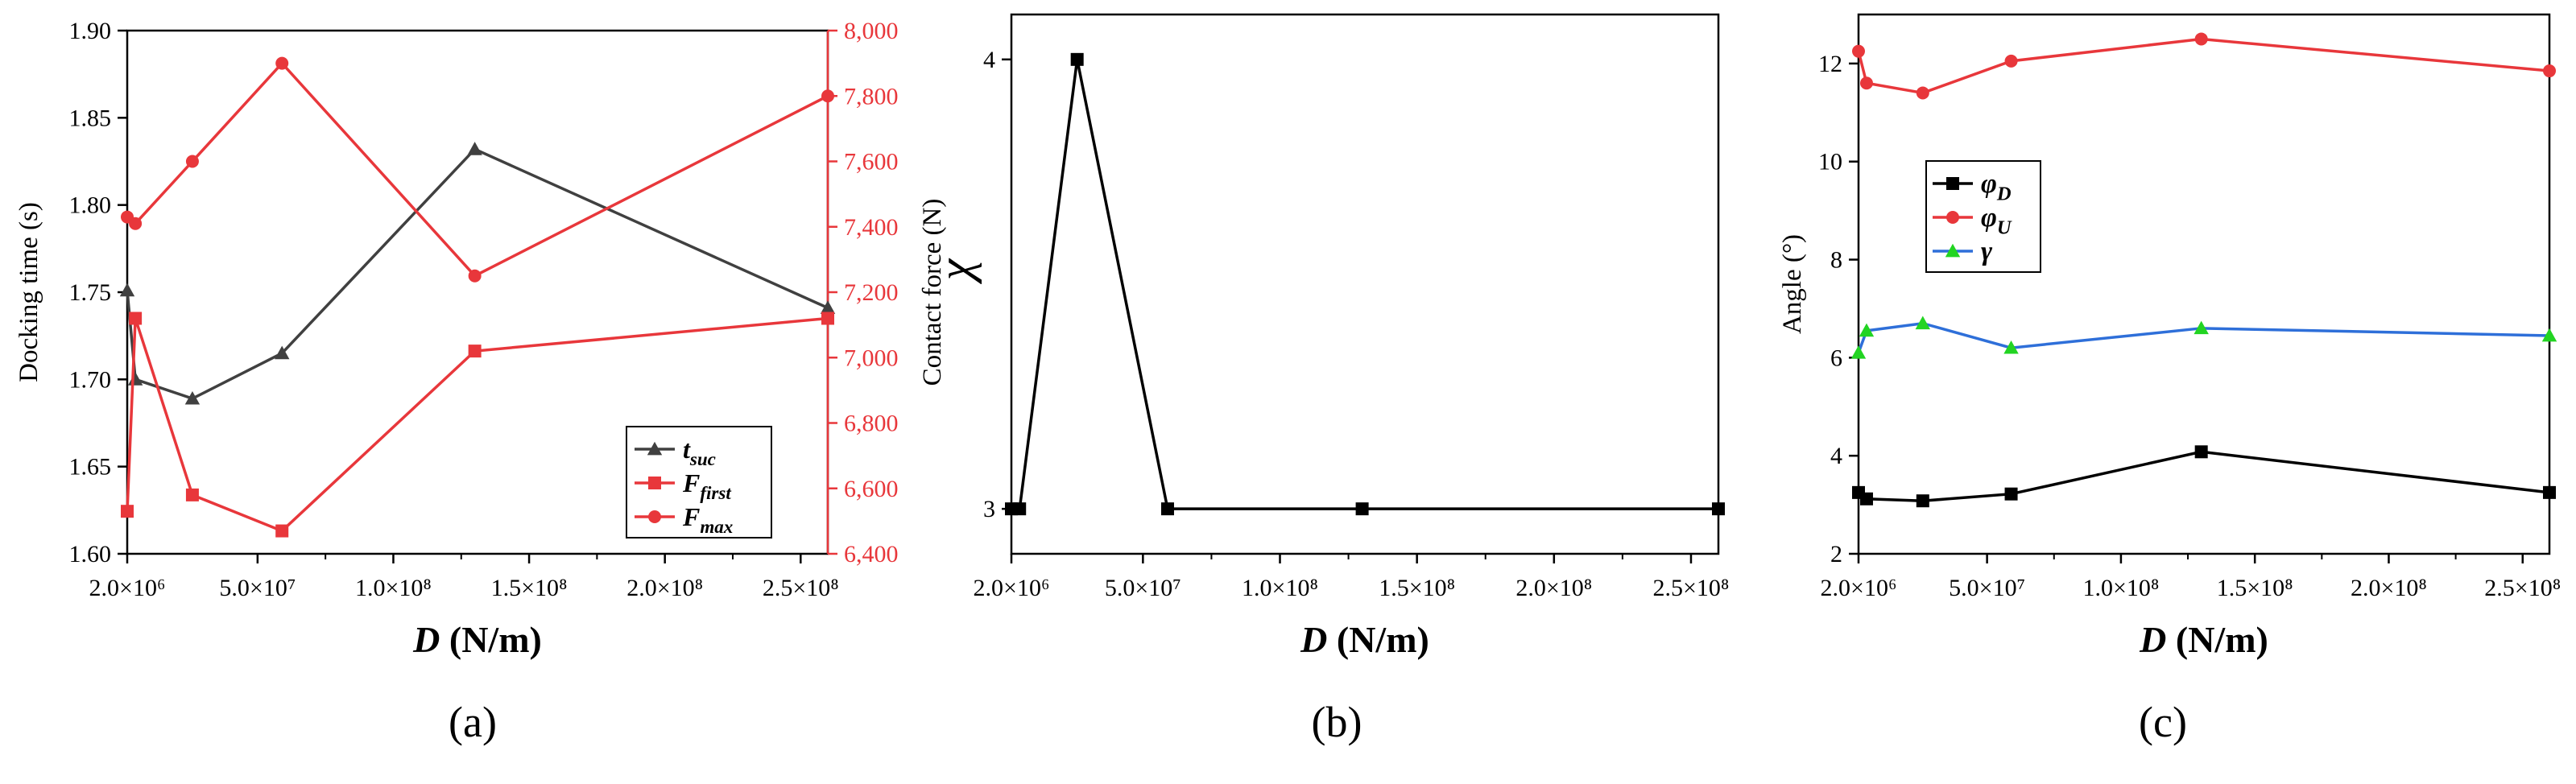  Describe the element at coordinates (1987, 588) in the screenshot. I see `x-tick-label: 5.0×10⁷` at that location.